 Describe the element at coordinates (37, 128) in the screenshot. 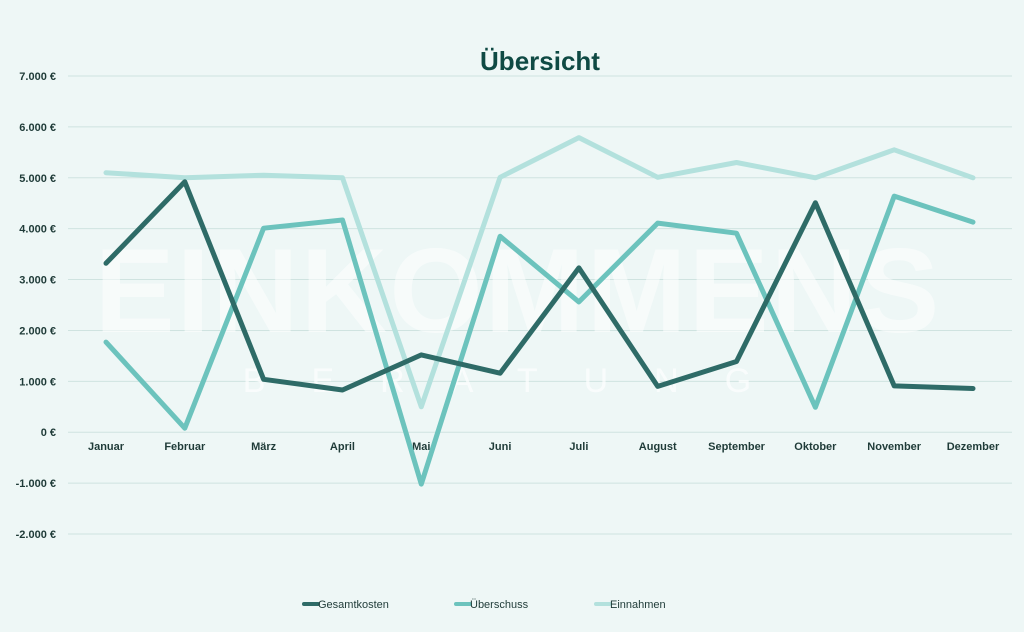

I see `y-tick-label: 6.000 €` at that location.